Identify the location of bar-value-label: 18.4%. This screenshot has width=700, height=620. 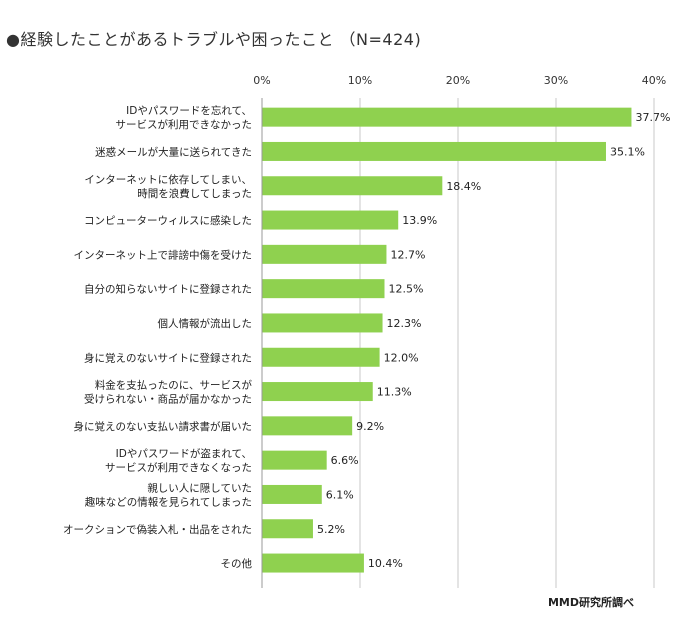
(463, 186).